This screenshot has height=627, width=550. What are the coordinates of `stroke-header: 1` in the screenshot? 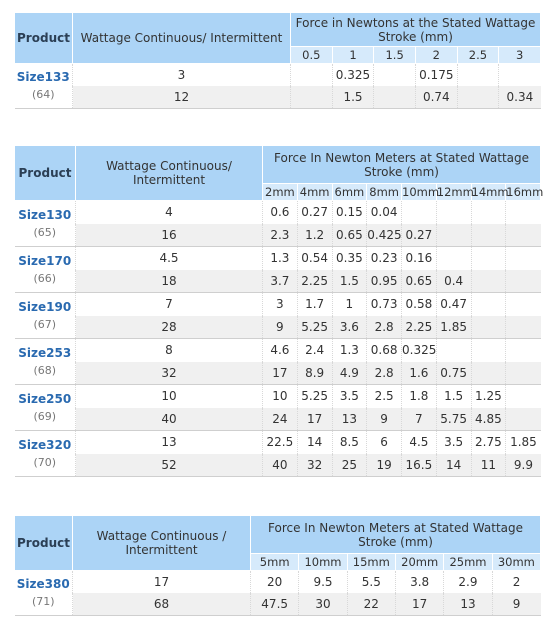 It's located at (353, 55).